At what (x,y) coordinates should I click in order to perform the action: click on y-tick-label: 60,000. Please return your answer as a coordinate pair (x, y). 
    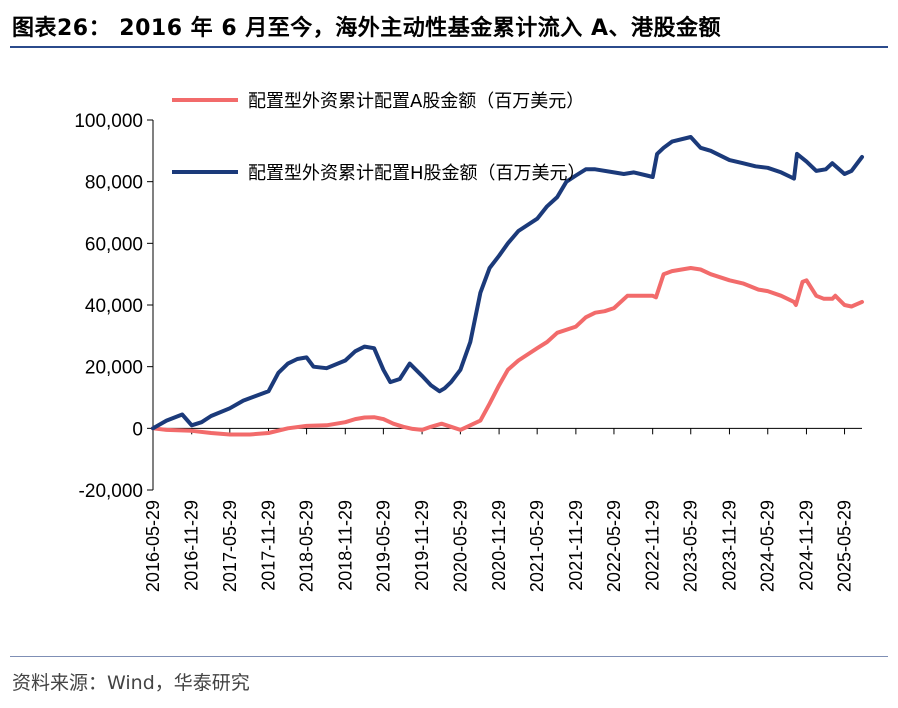
    Looking at the image, I should click on (114, 244).